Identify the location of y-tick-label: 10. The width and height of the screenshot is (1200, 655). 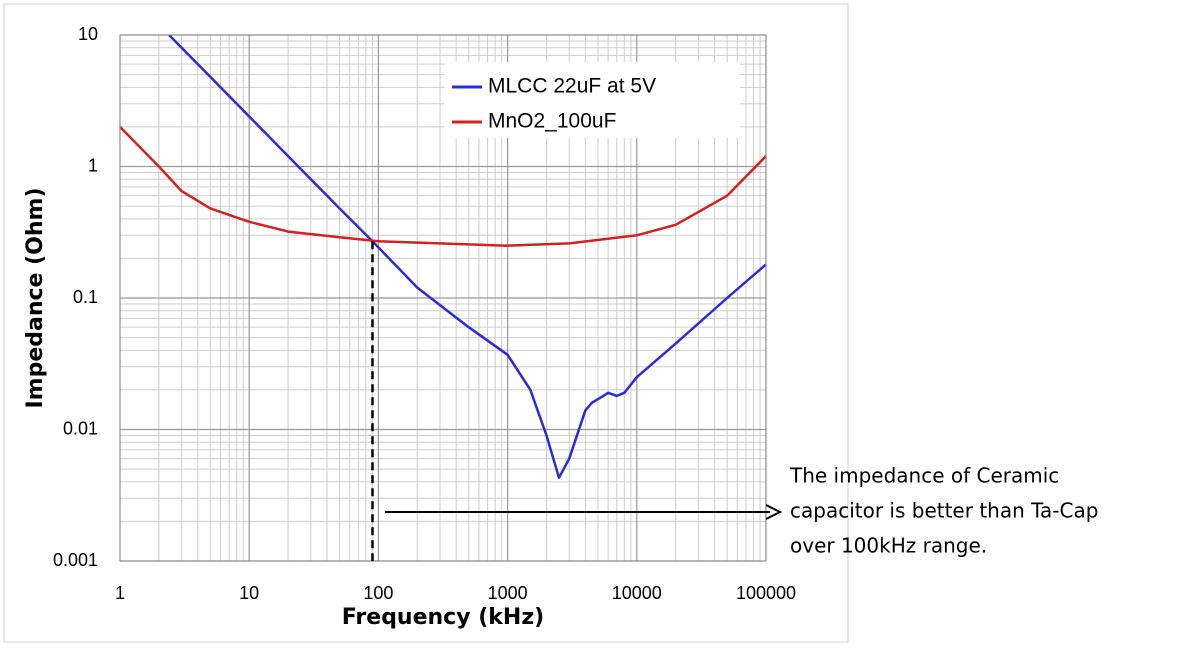
(88, 34).